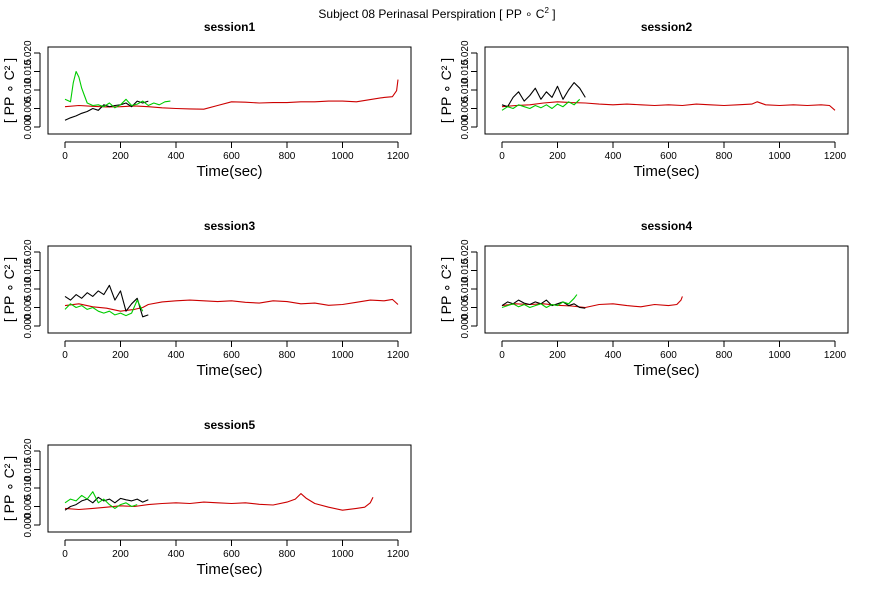  What do you see at coordinates (230, 425) in the screenshot?
I see `panel-title: session5` at bounding box center [230, 425].